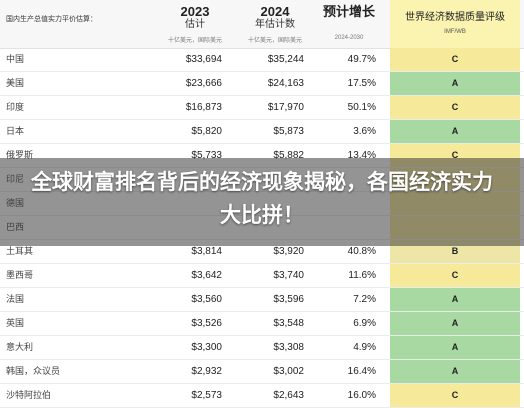 The width and height of the screenshot is (524, 408). I want to click on header-2023-unit: 十亿美元，国际美元, so click(194, 41).